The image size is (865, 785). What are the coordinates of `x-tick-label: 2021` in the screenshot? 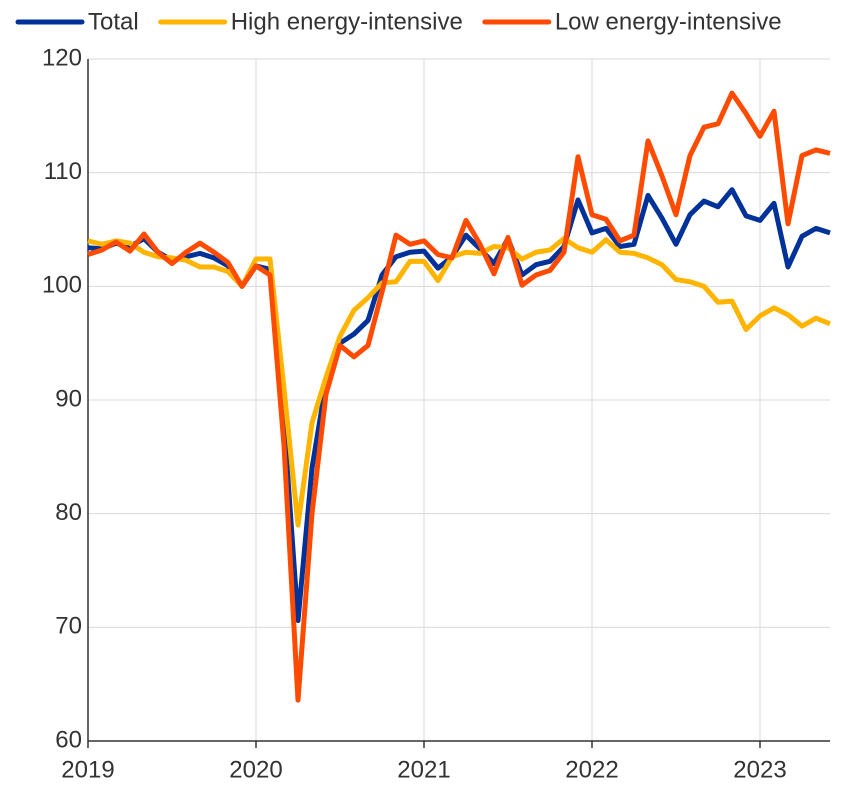 It's located at (423, 769).